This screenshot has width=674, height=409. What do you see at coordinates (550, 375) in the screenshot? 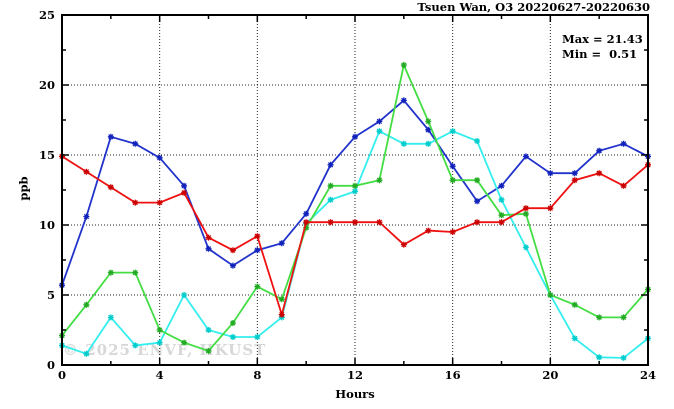
I see `x-tick-label: 20` at bounding box center [550, 375].